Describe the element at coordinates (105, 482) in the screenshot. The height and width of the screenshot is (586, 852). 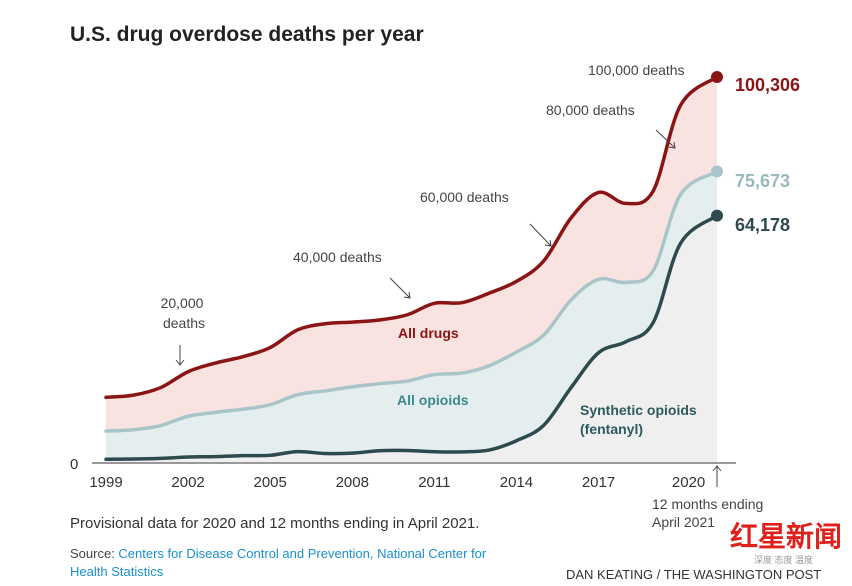
I see `x-tick-1999: 1999` at that location.